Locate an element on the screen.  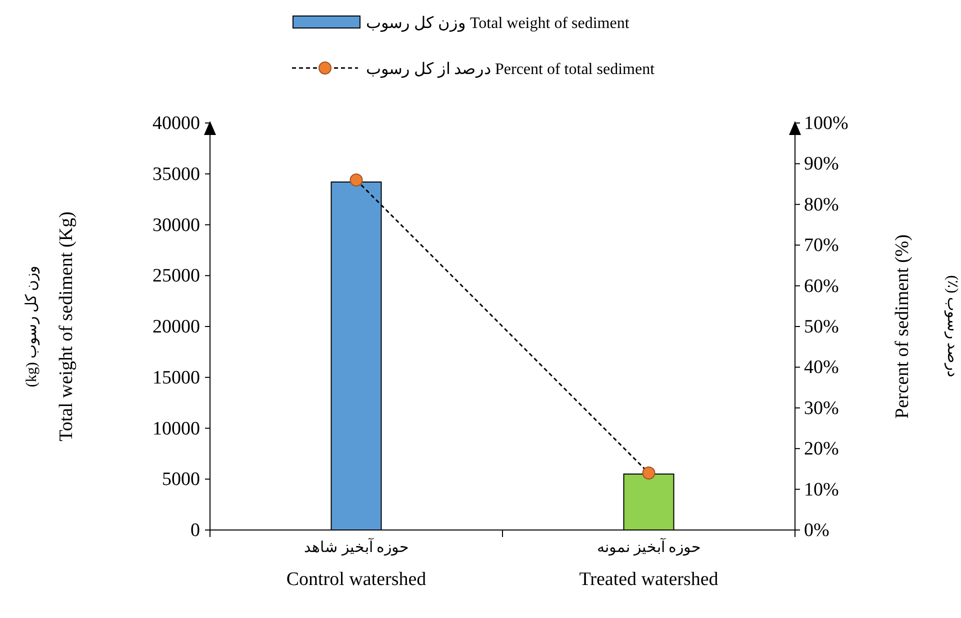
y2-tick-label: 0% is located at coordinates (817, 530).